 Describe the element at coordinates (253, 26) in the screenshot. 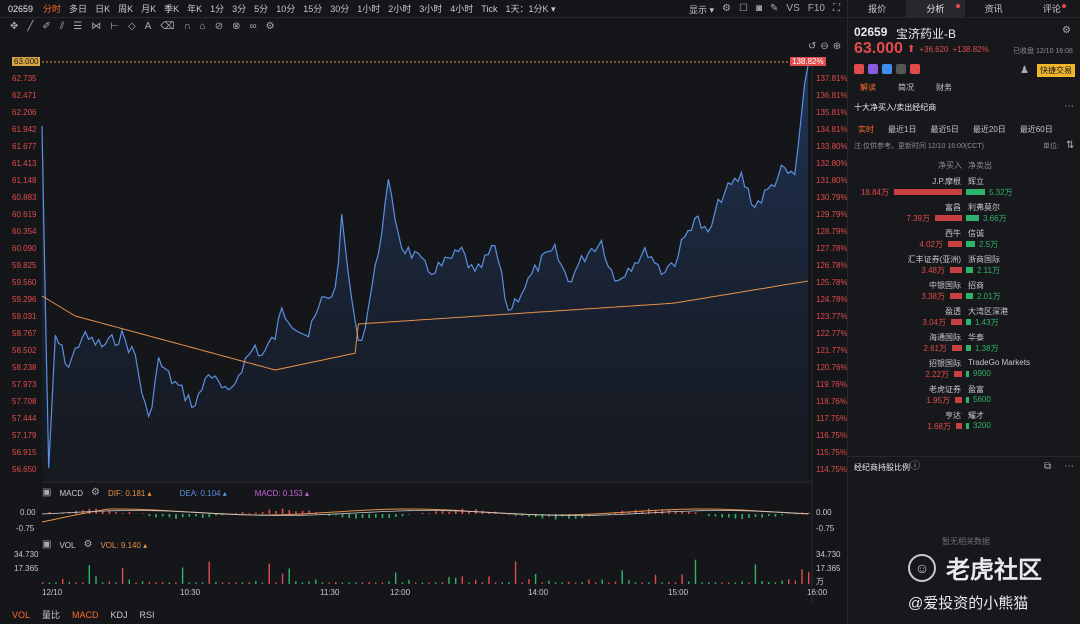

I see `link-icon: ∞` at that location.